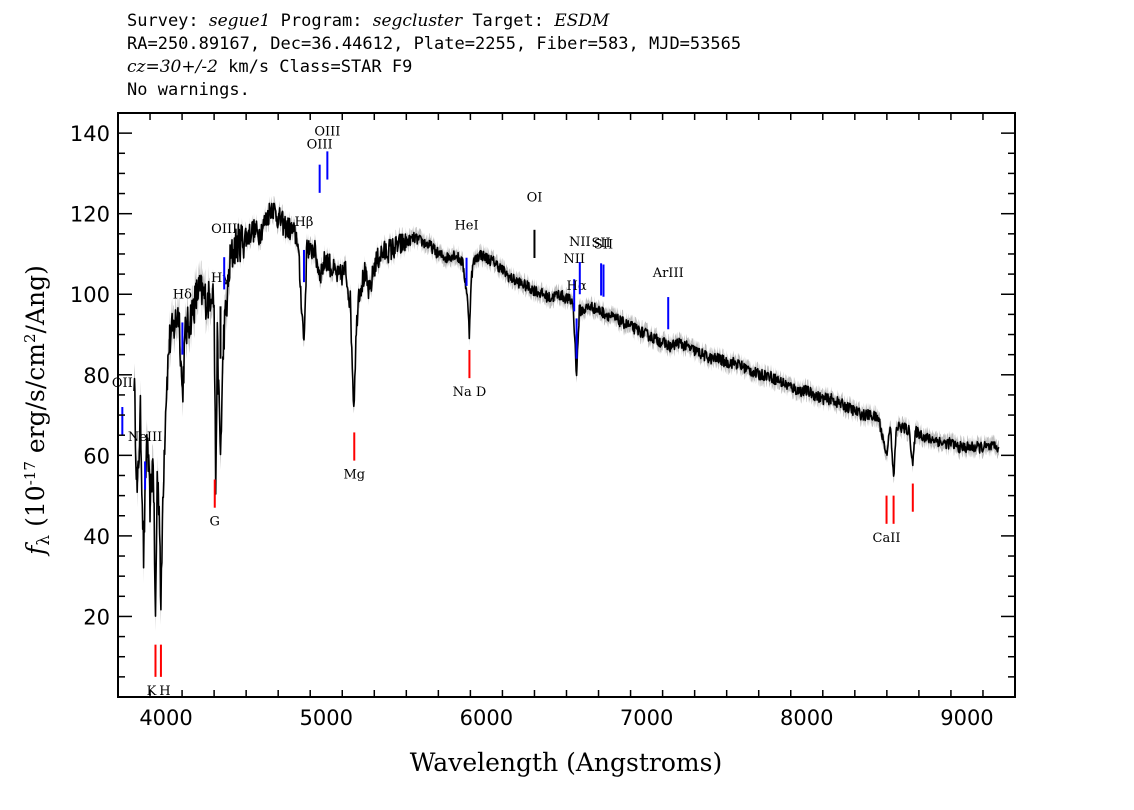 Image resolution: width=1134 pixels, height=810 pixels. Describe the element at coordinates (486, 718) in the screenshot. I see `x-tick-label: 6000` at that location.